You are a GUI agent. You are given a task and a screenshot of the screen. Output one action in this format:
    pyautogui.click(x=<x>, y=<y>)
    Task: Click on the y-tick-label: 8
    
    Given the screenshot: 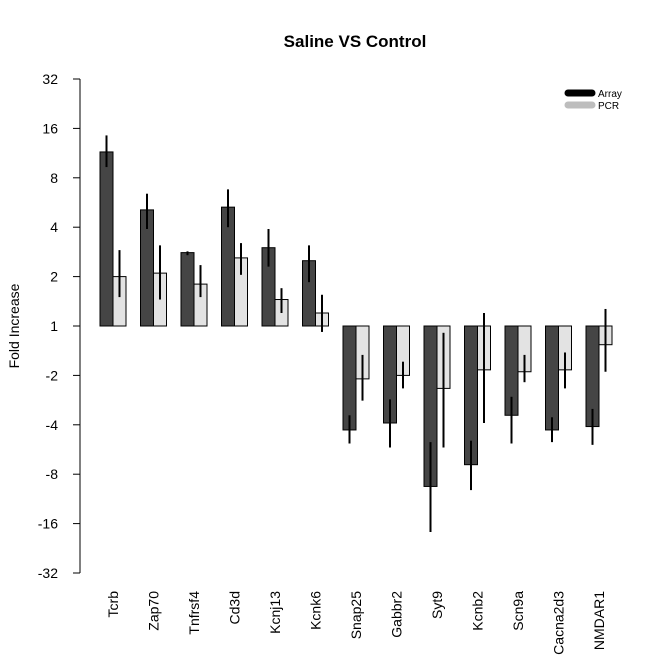 What is the action you would take?
    pyautogui.click(x=54, y=178)
    